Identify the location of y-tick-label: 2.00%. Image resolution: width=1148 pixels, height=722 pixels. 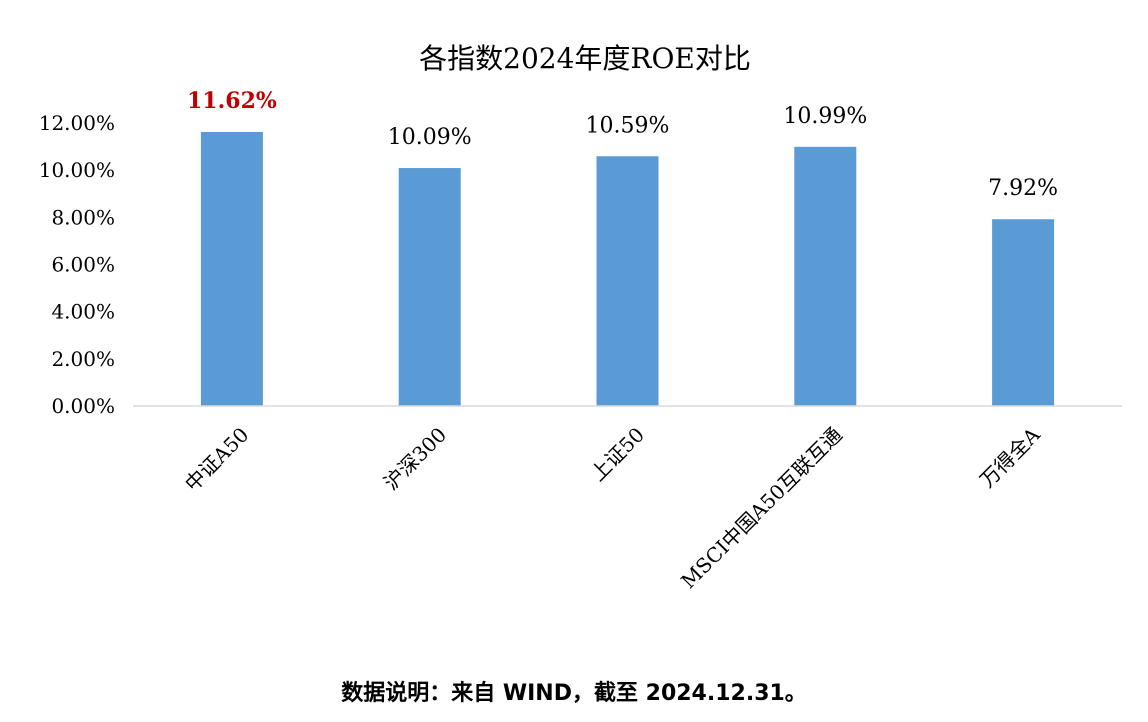
(83, 359).